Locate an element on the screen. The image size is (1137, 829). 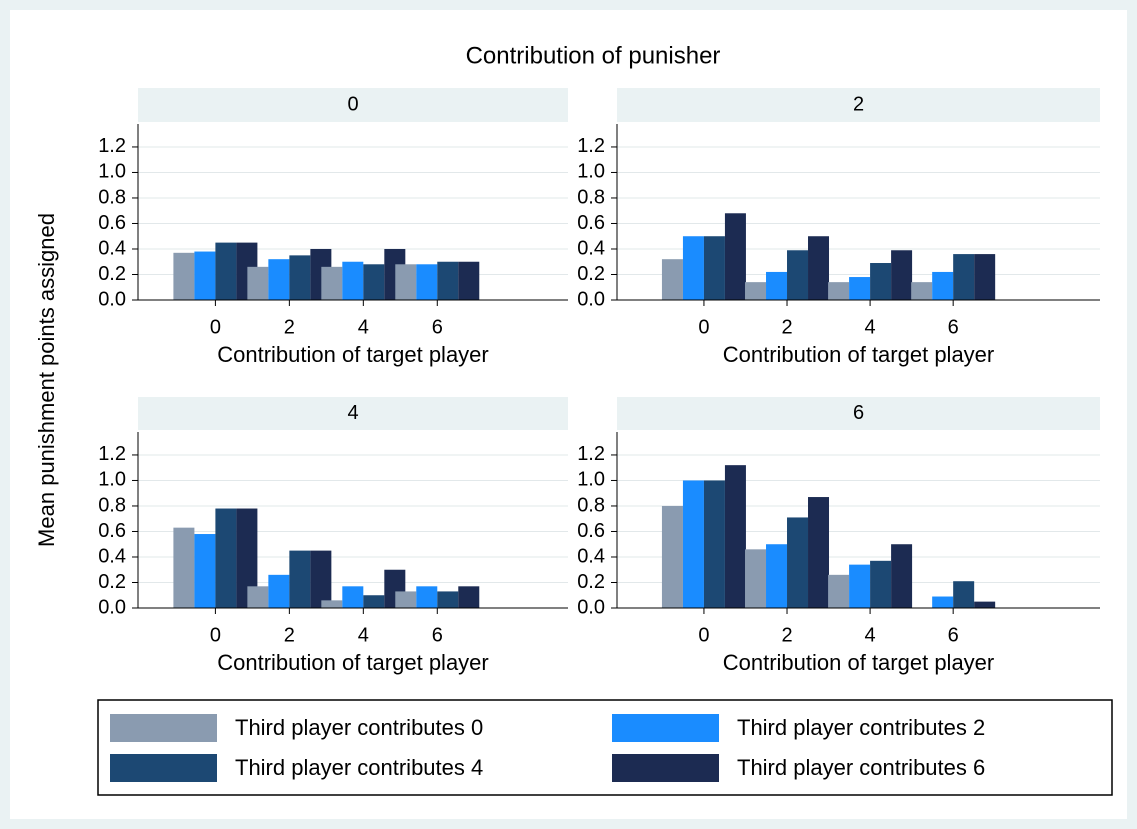
legend-label: Third player contributes 6 is located at coordinates (861, 767).